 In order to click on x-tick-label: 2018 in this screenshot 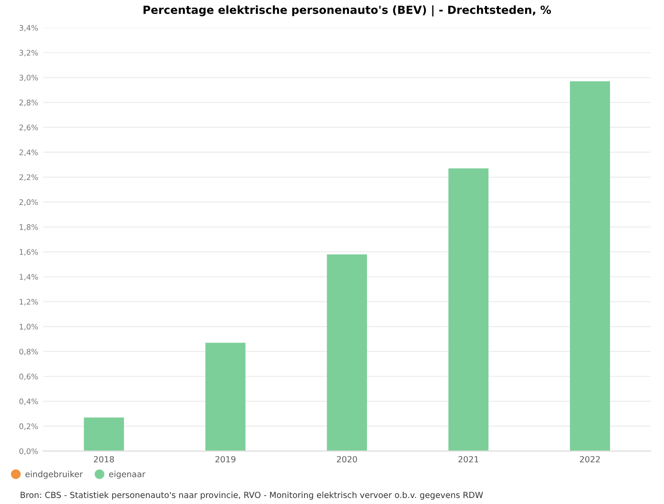, I will do `click(104, 459)`.